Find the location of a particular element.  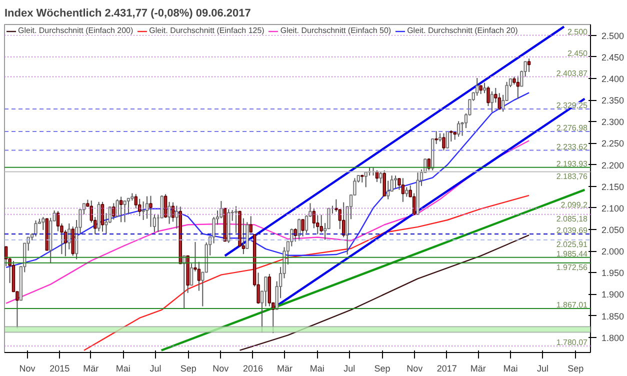

line-series is located at coordinates (384, 292).